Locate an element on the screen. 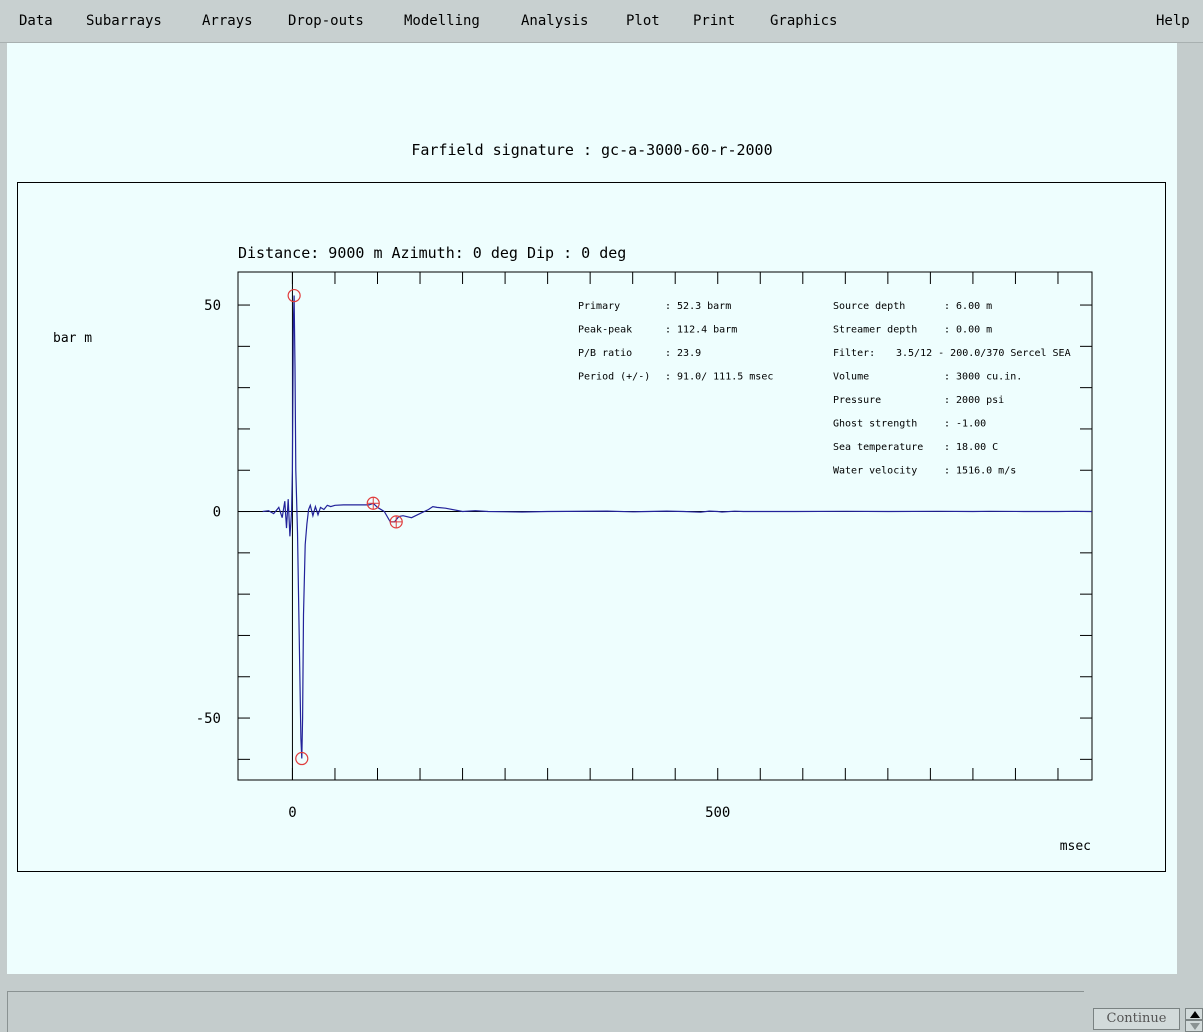  stat-label: Pressure is located at coordinates (857, 400).